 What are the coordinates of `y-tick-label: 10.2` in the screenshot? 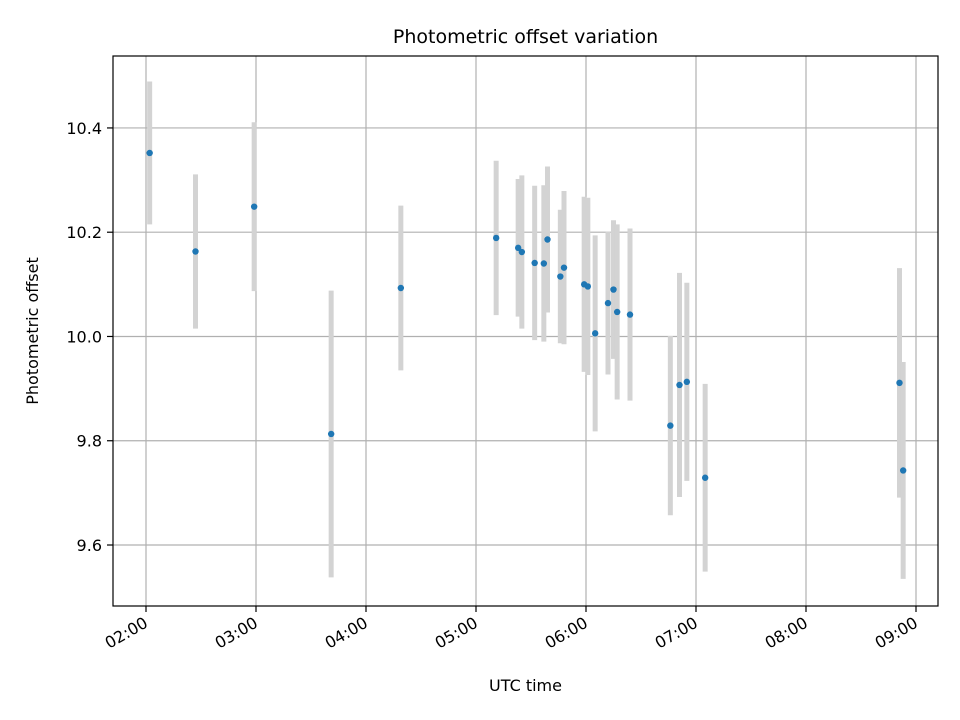 It's located at (84, 232).